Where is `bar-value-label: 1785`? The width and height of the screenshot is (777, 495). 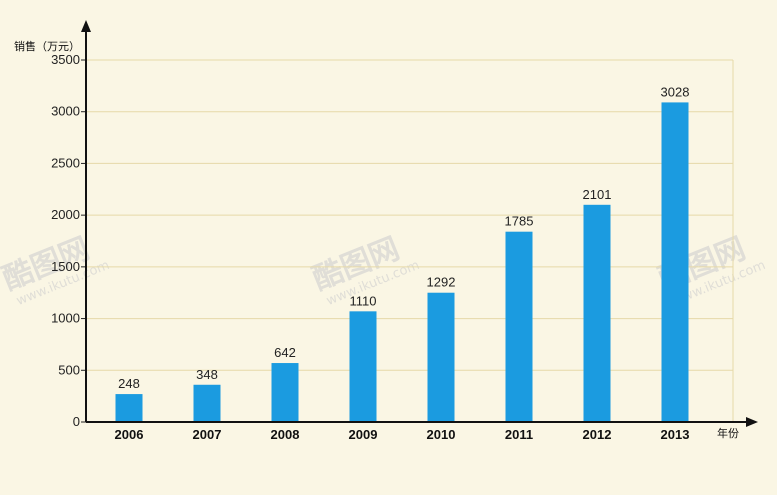 bar-value-label: 1785 is located at coordinates (519, 221).